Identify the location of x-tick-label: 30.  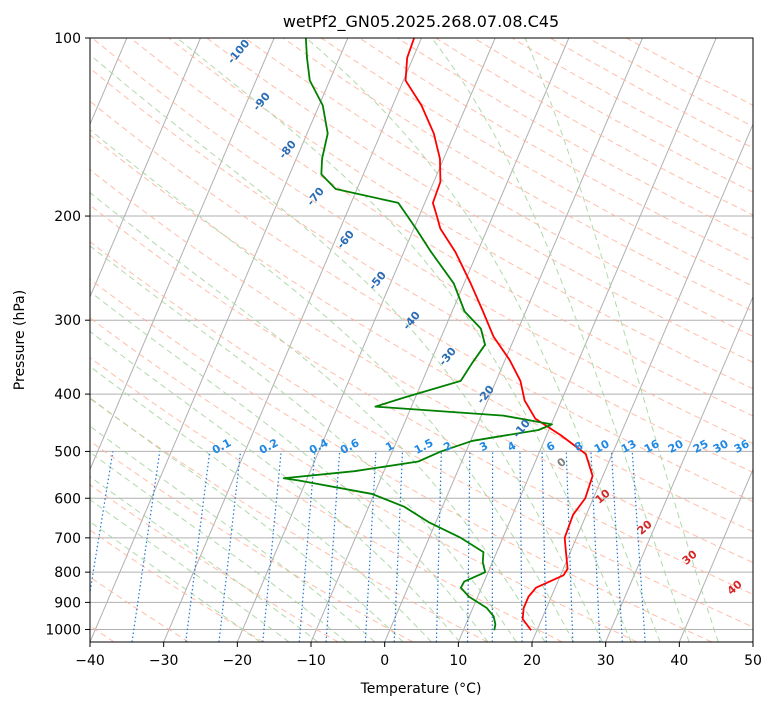
(606, 661).